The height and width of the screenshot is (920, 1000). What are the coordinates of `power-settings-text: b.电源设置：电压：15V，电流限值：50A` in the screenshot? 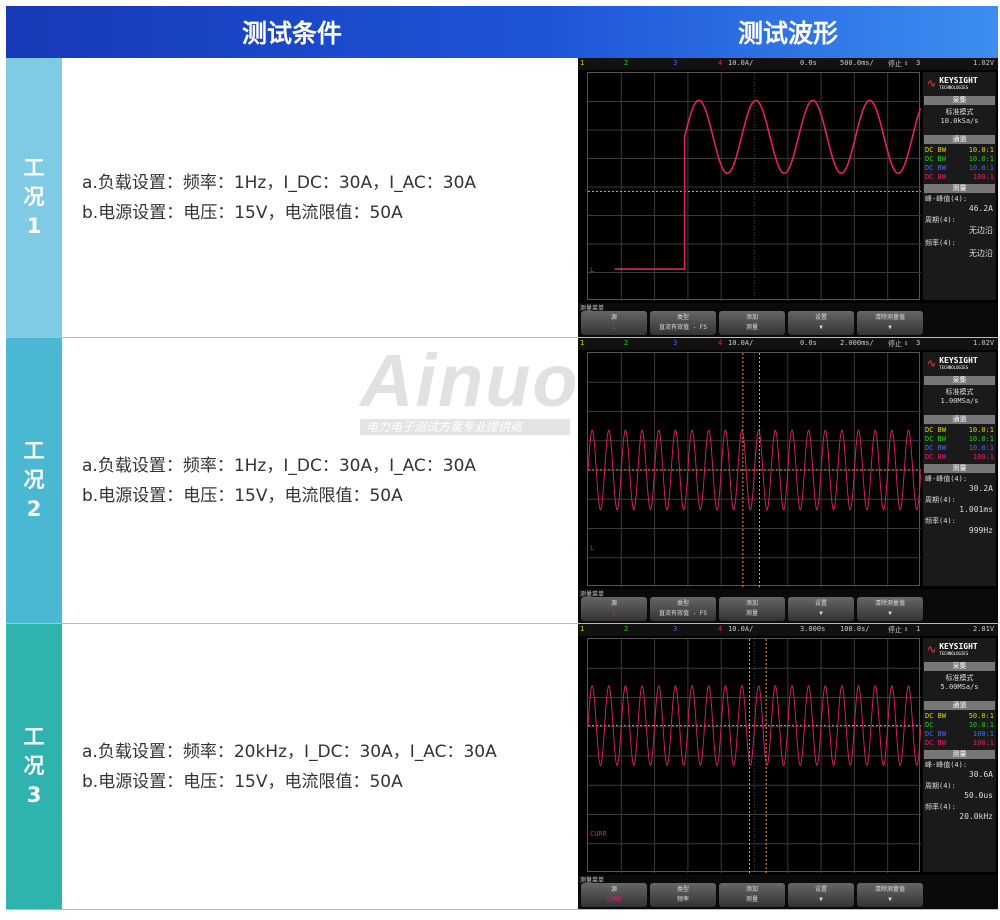 It's located at (242, 212).